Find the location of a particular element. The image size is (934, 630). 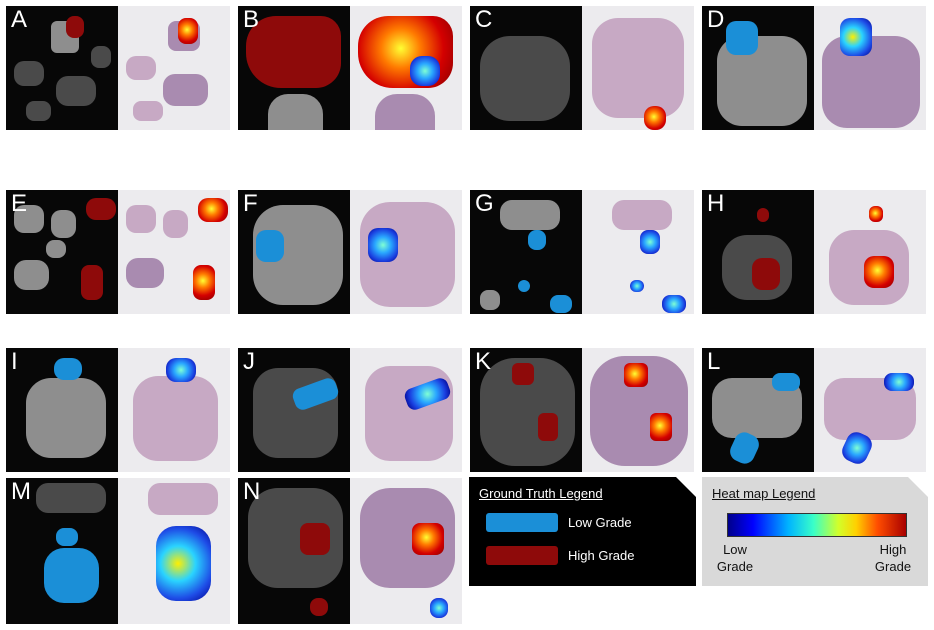

low-grade-label: Low Grade is located at coordinates (600, 522).